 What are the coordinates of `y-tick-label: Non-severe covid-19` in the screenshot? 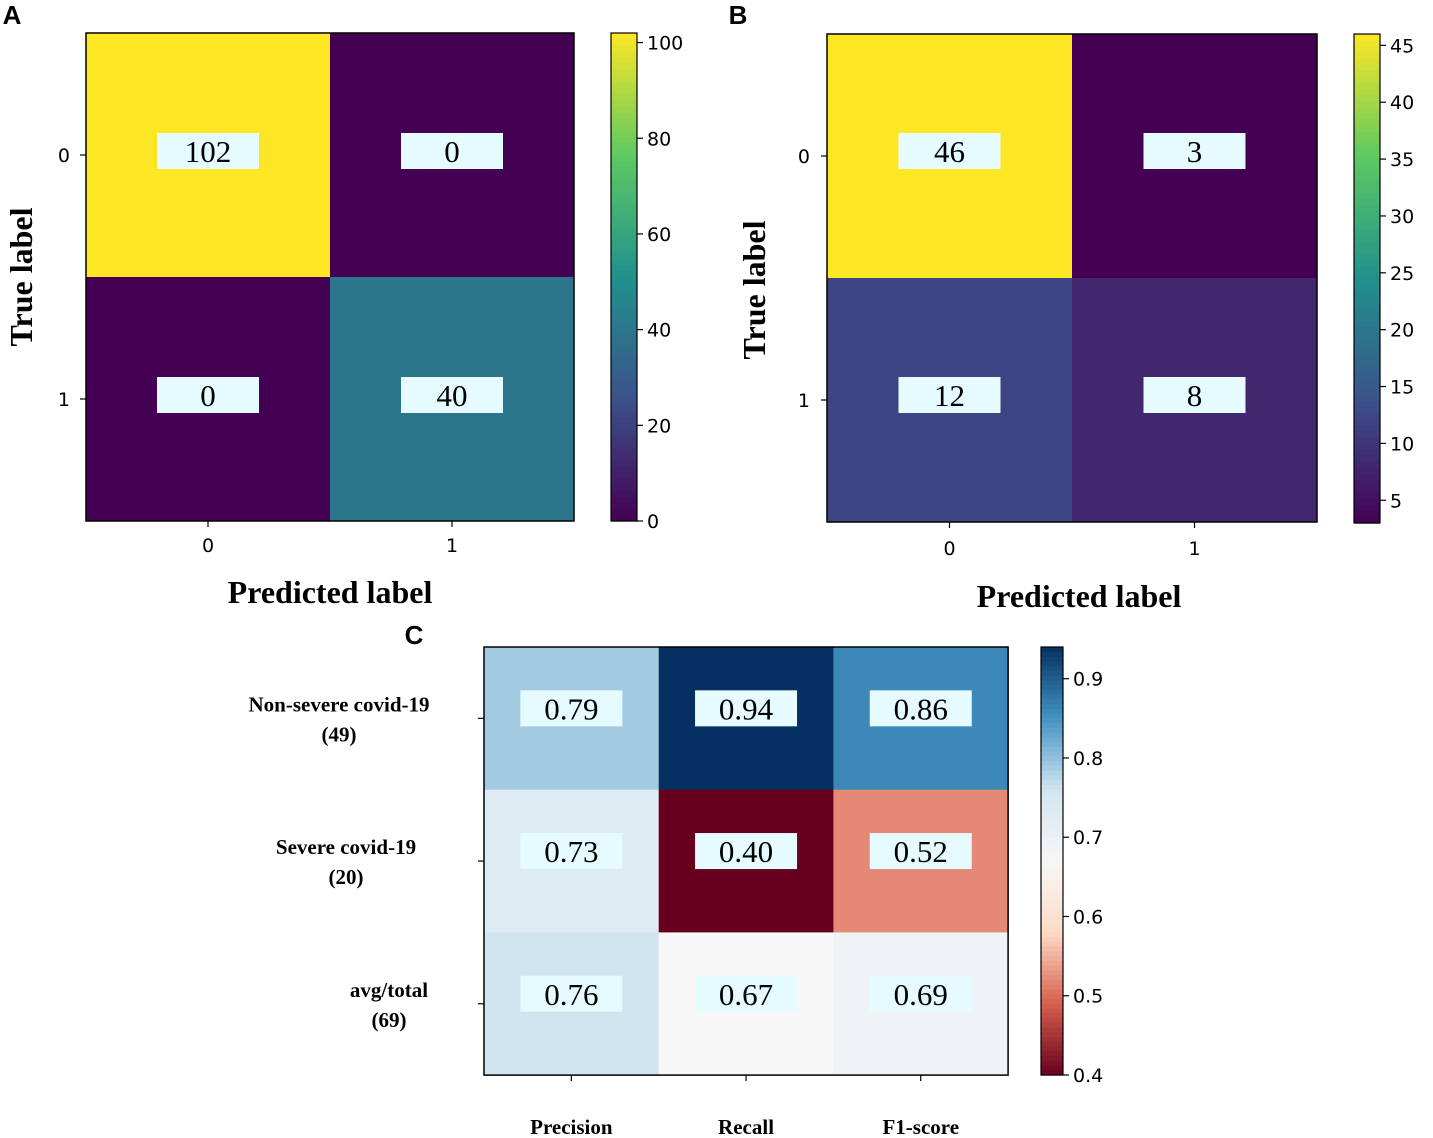 It's located at (339, 704).